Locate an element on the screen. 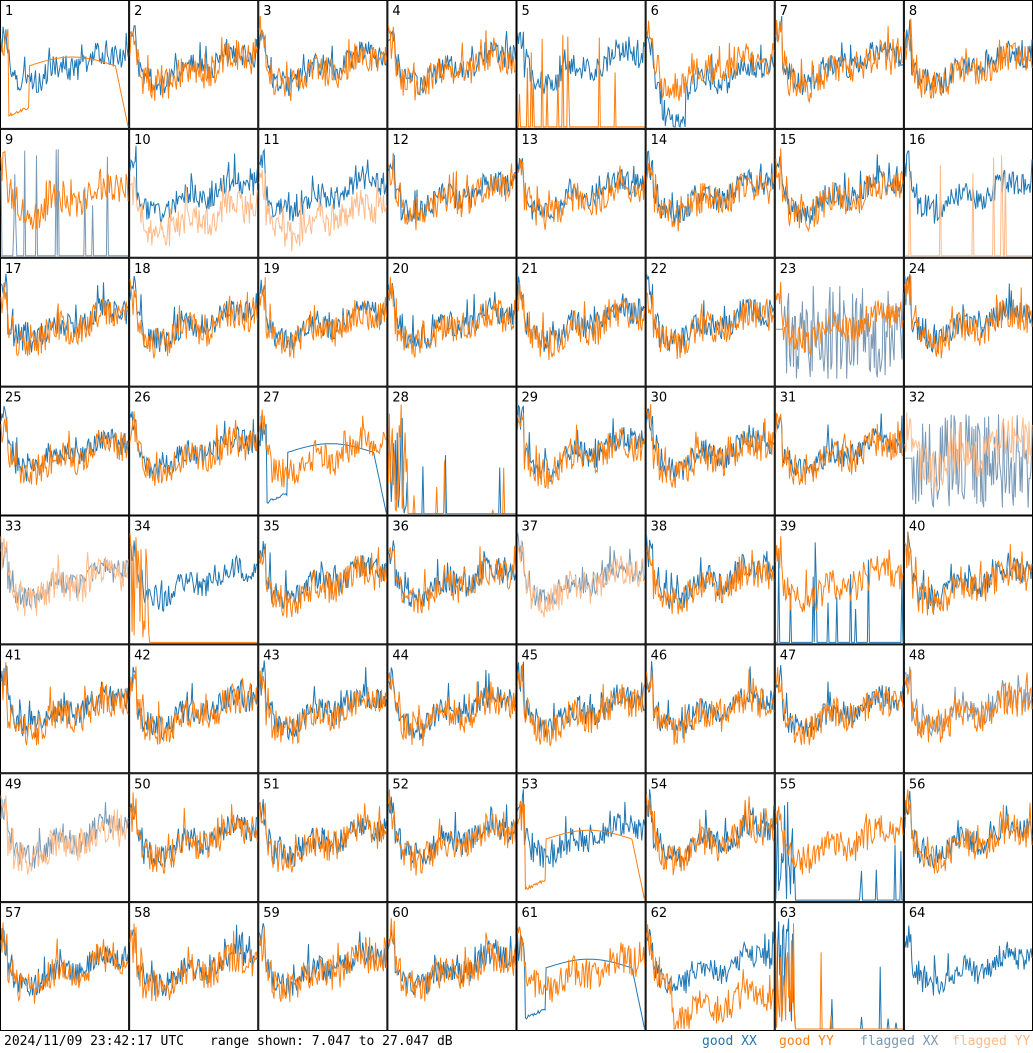 This screenshot has width=1033, height=1053. panel-30: 30 is located at coordinates (710, 451).